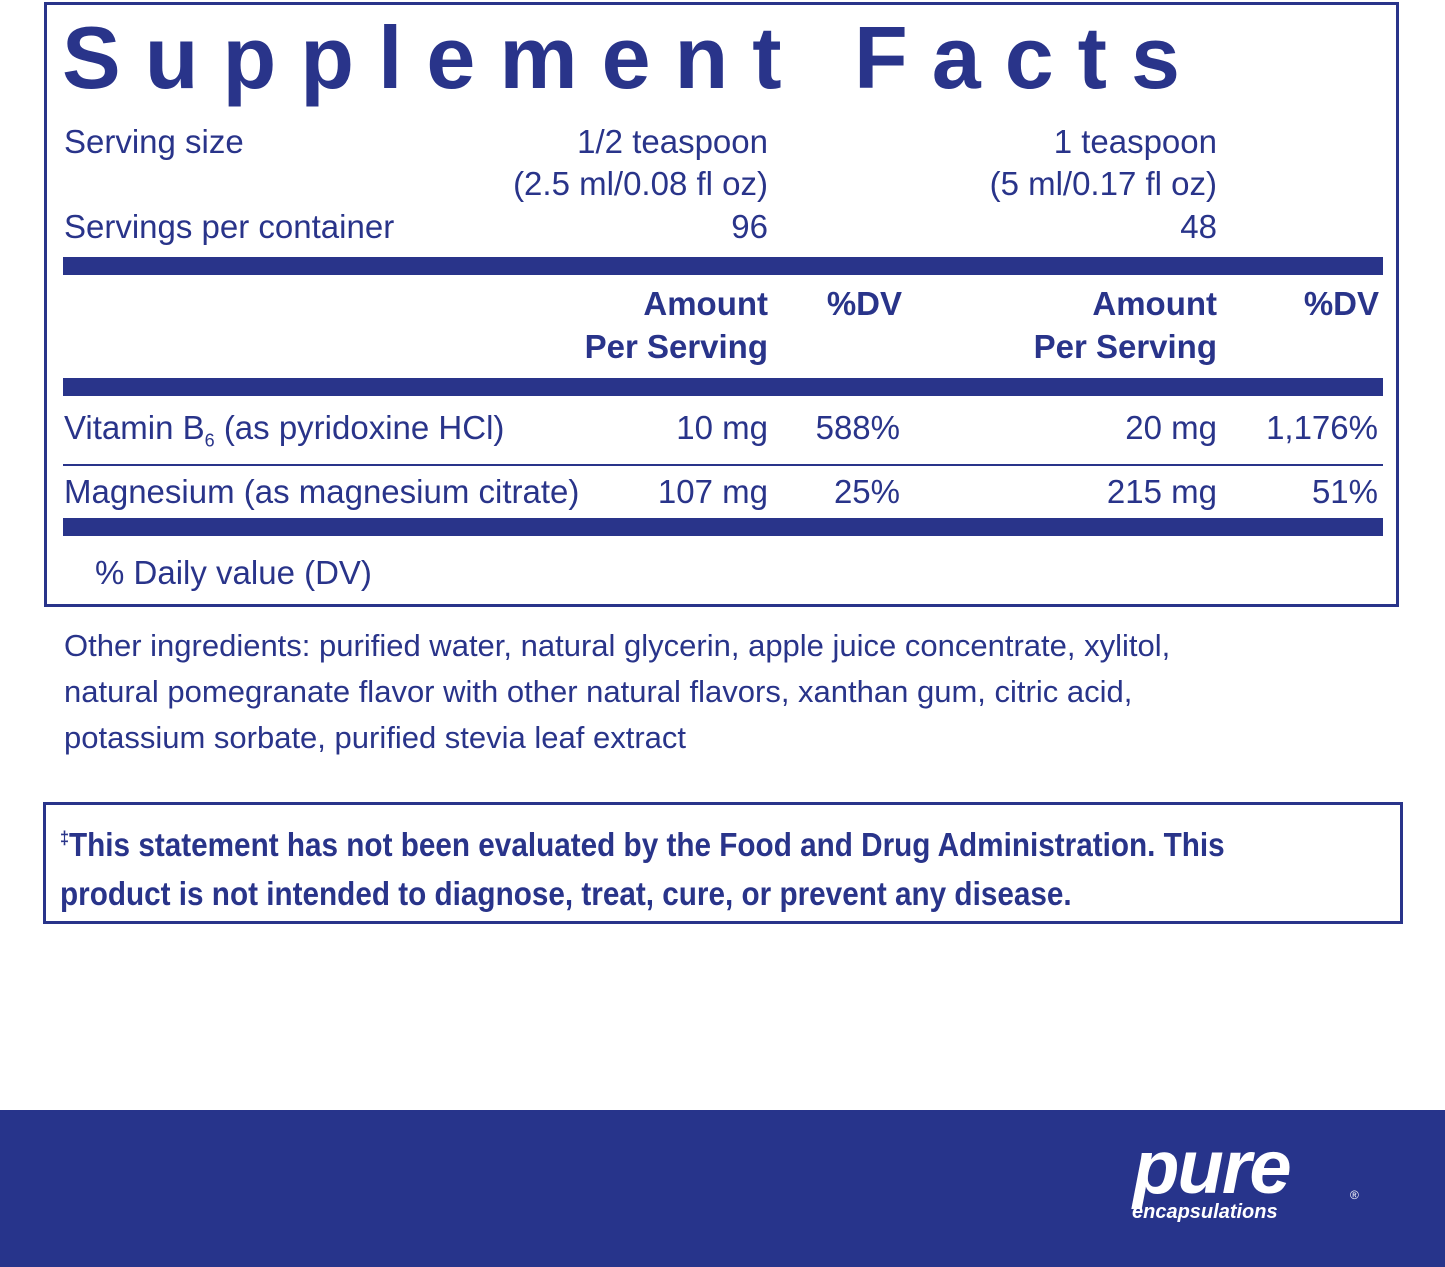  Describe the element at coordinates (633, 57) in the screenshot. I see `title: Supplement Facts` at that location.